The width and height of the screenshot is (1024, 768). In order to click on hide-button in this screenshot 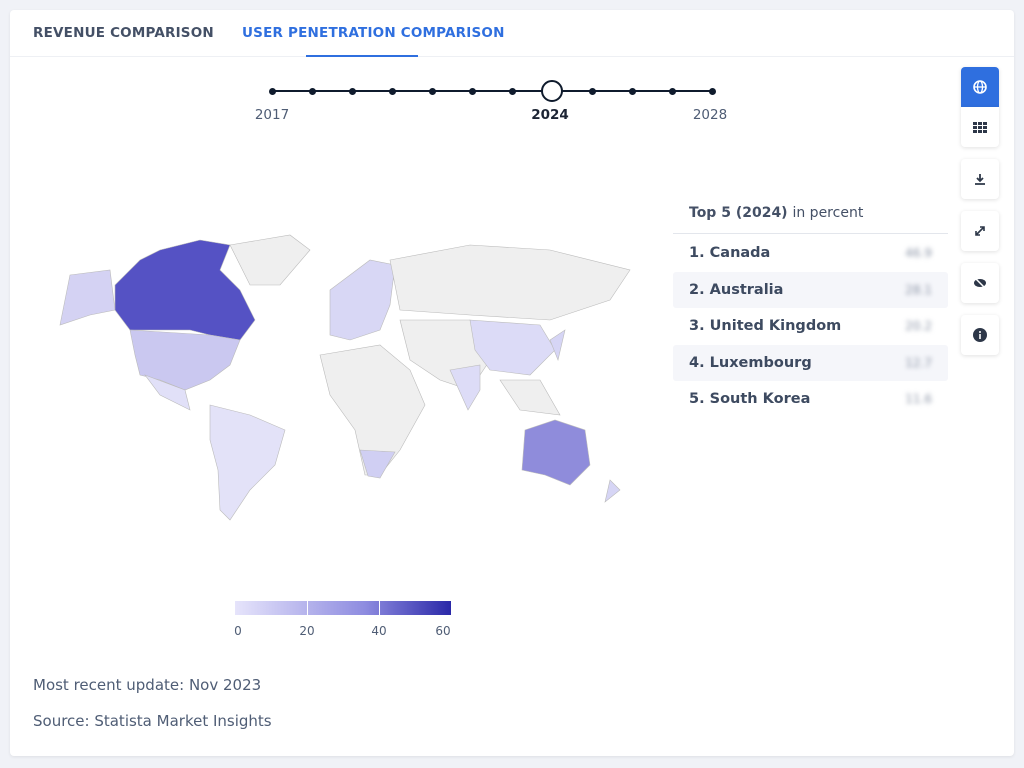, I will do `click(980, 283)`.